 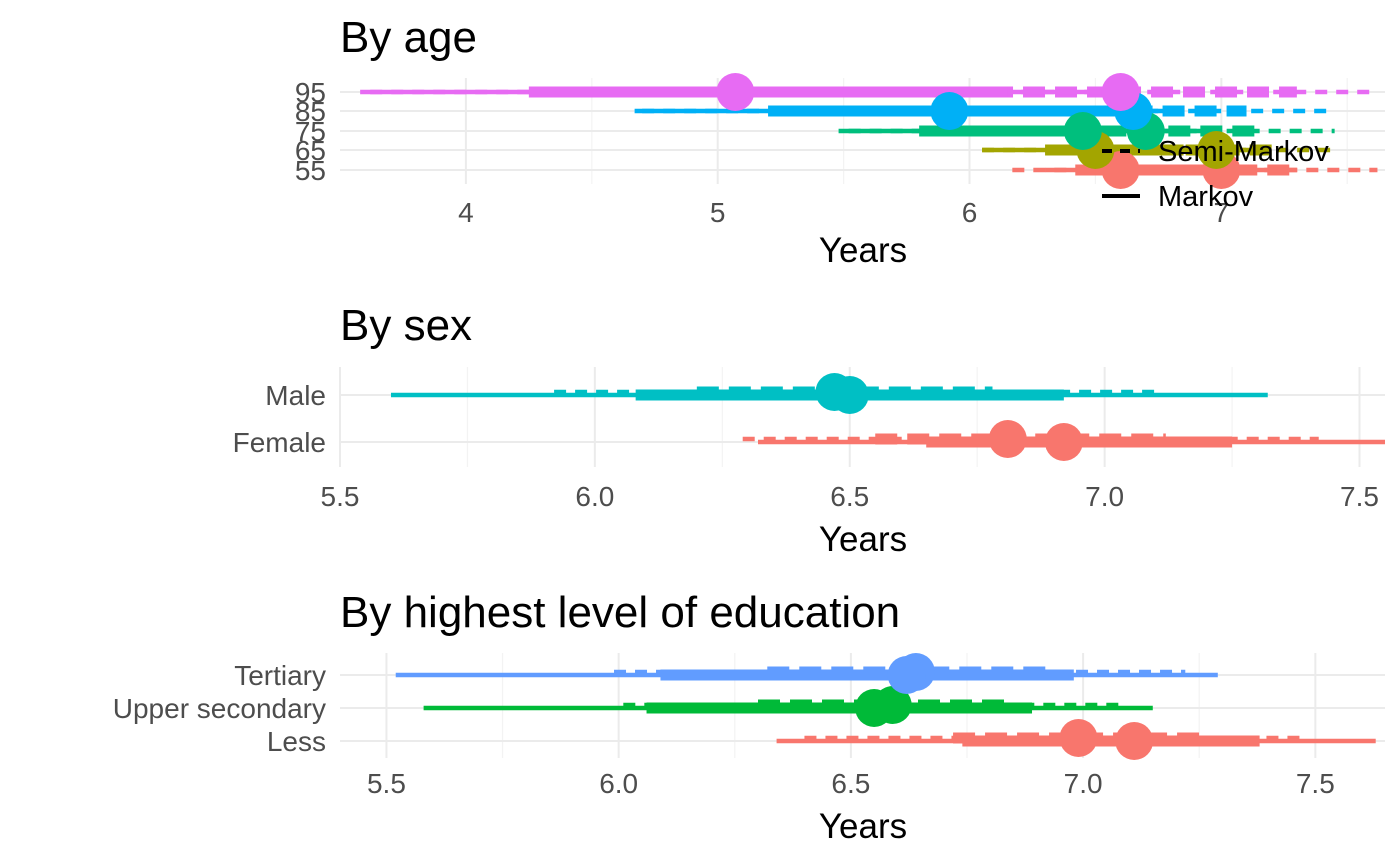 I want to click on panel-title: By highest level of education, so click(x=620, y=612).